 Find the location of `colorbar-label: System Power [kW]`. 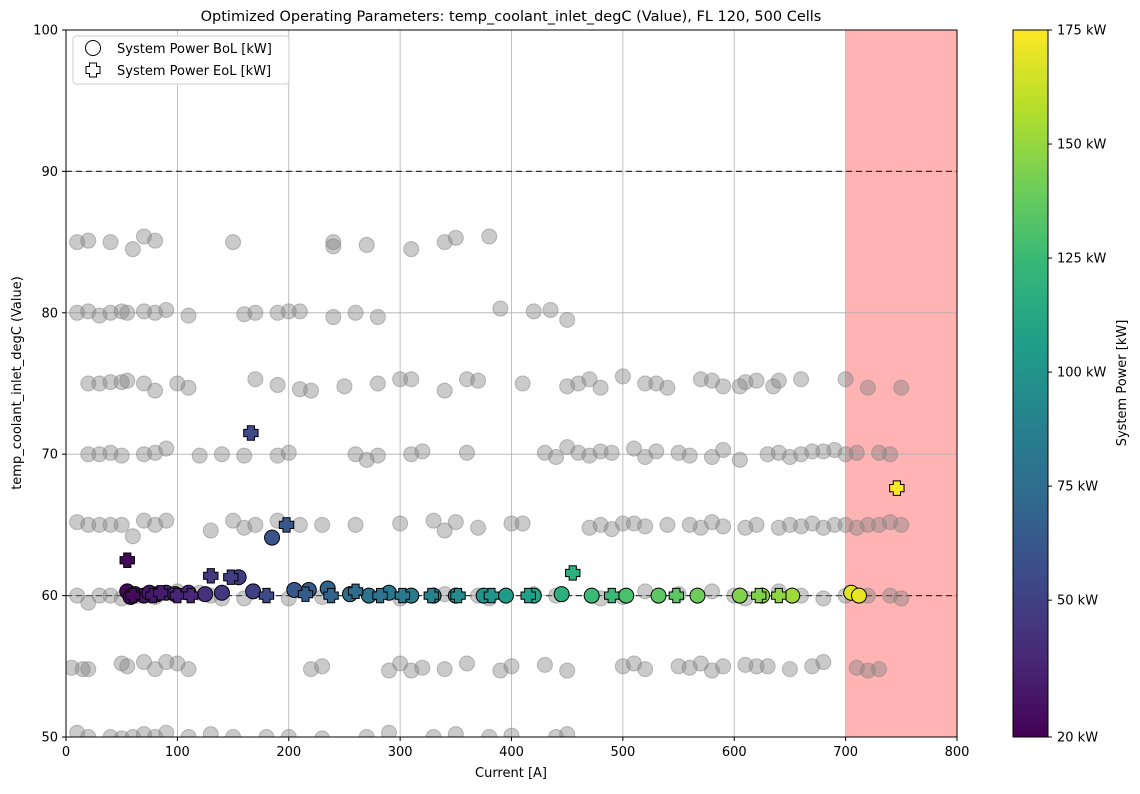

colorbar-label: System Power [kW] is located at coordinates (1122, 383).